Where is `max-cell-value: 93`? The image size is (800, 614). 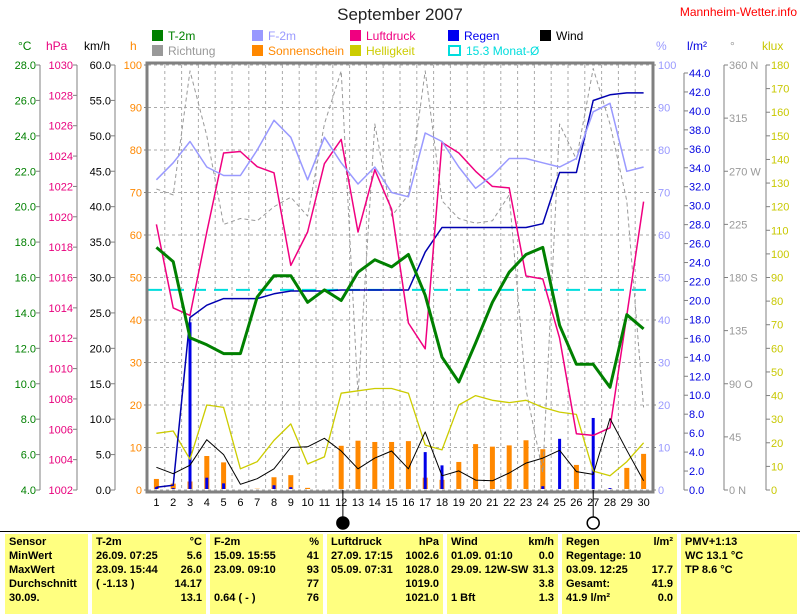 max-cell-value: 93 is located at coordinates (313, 570).